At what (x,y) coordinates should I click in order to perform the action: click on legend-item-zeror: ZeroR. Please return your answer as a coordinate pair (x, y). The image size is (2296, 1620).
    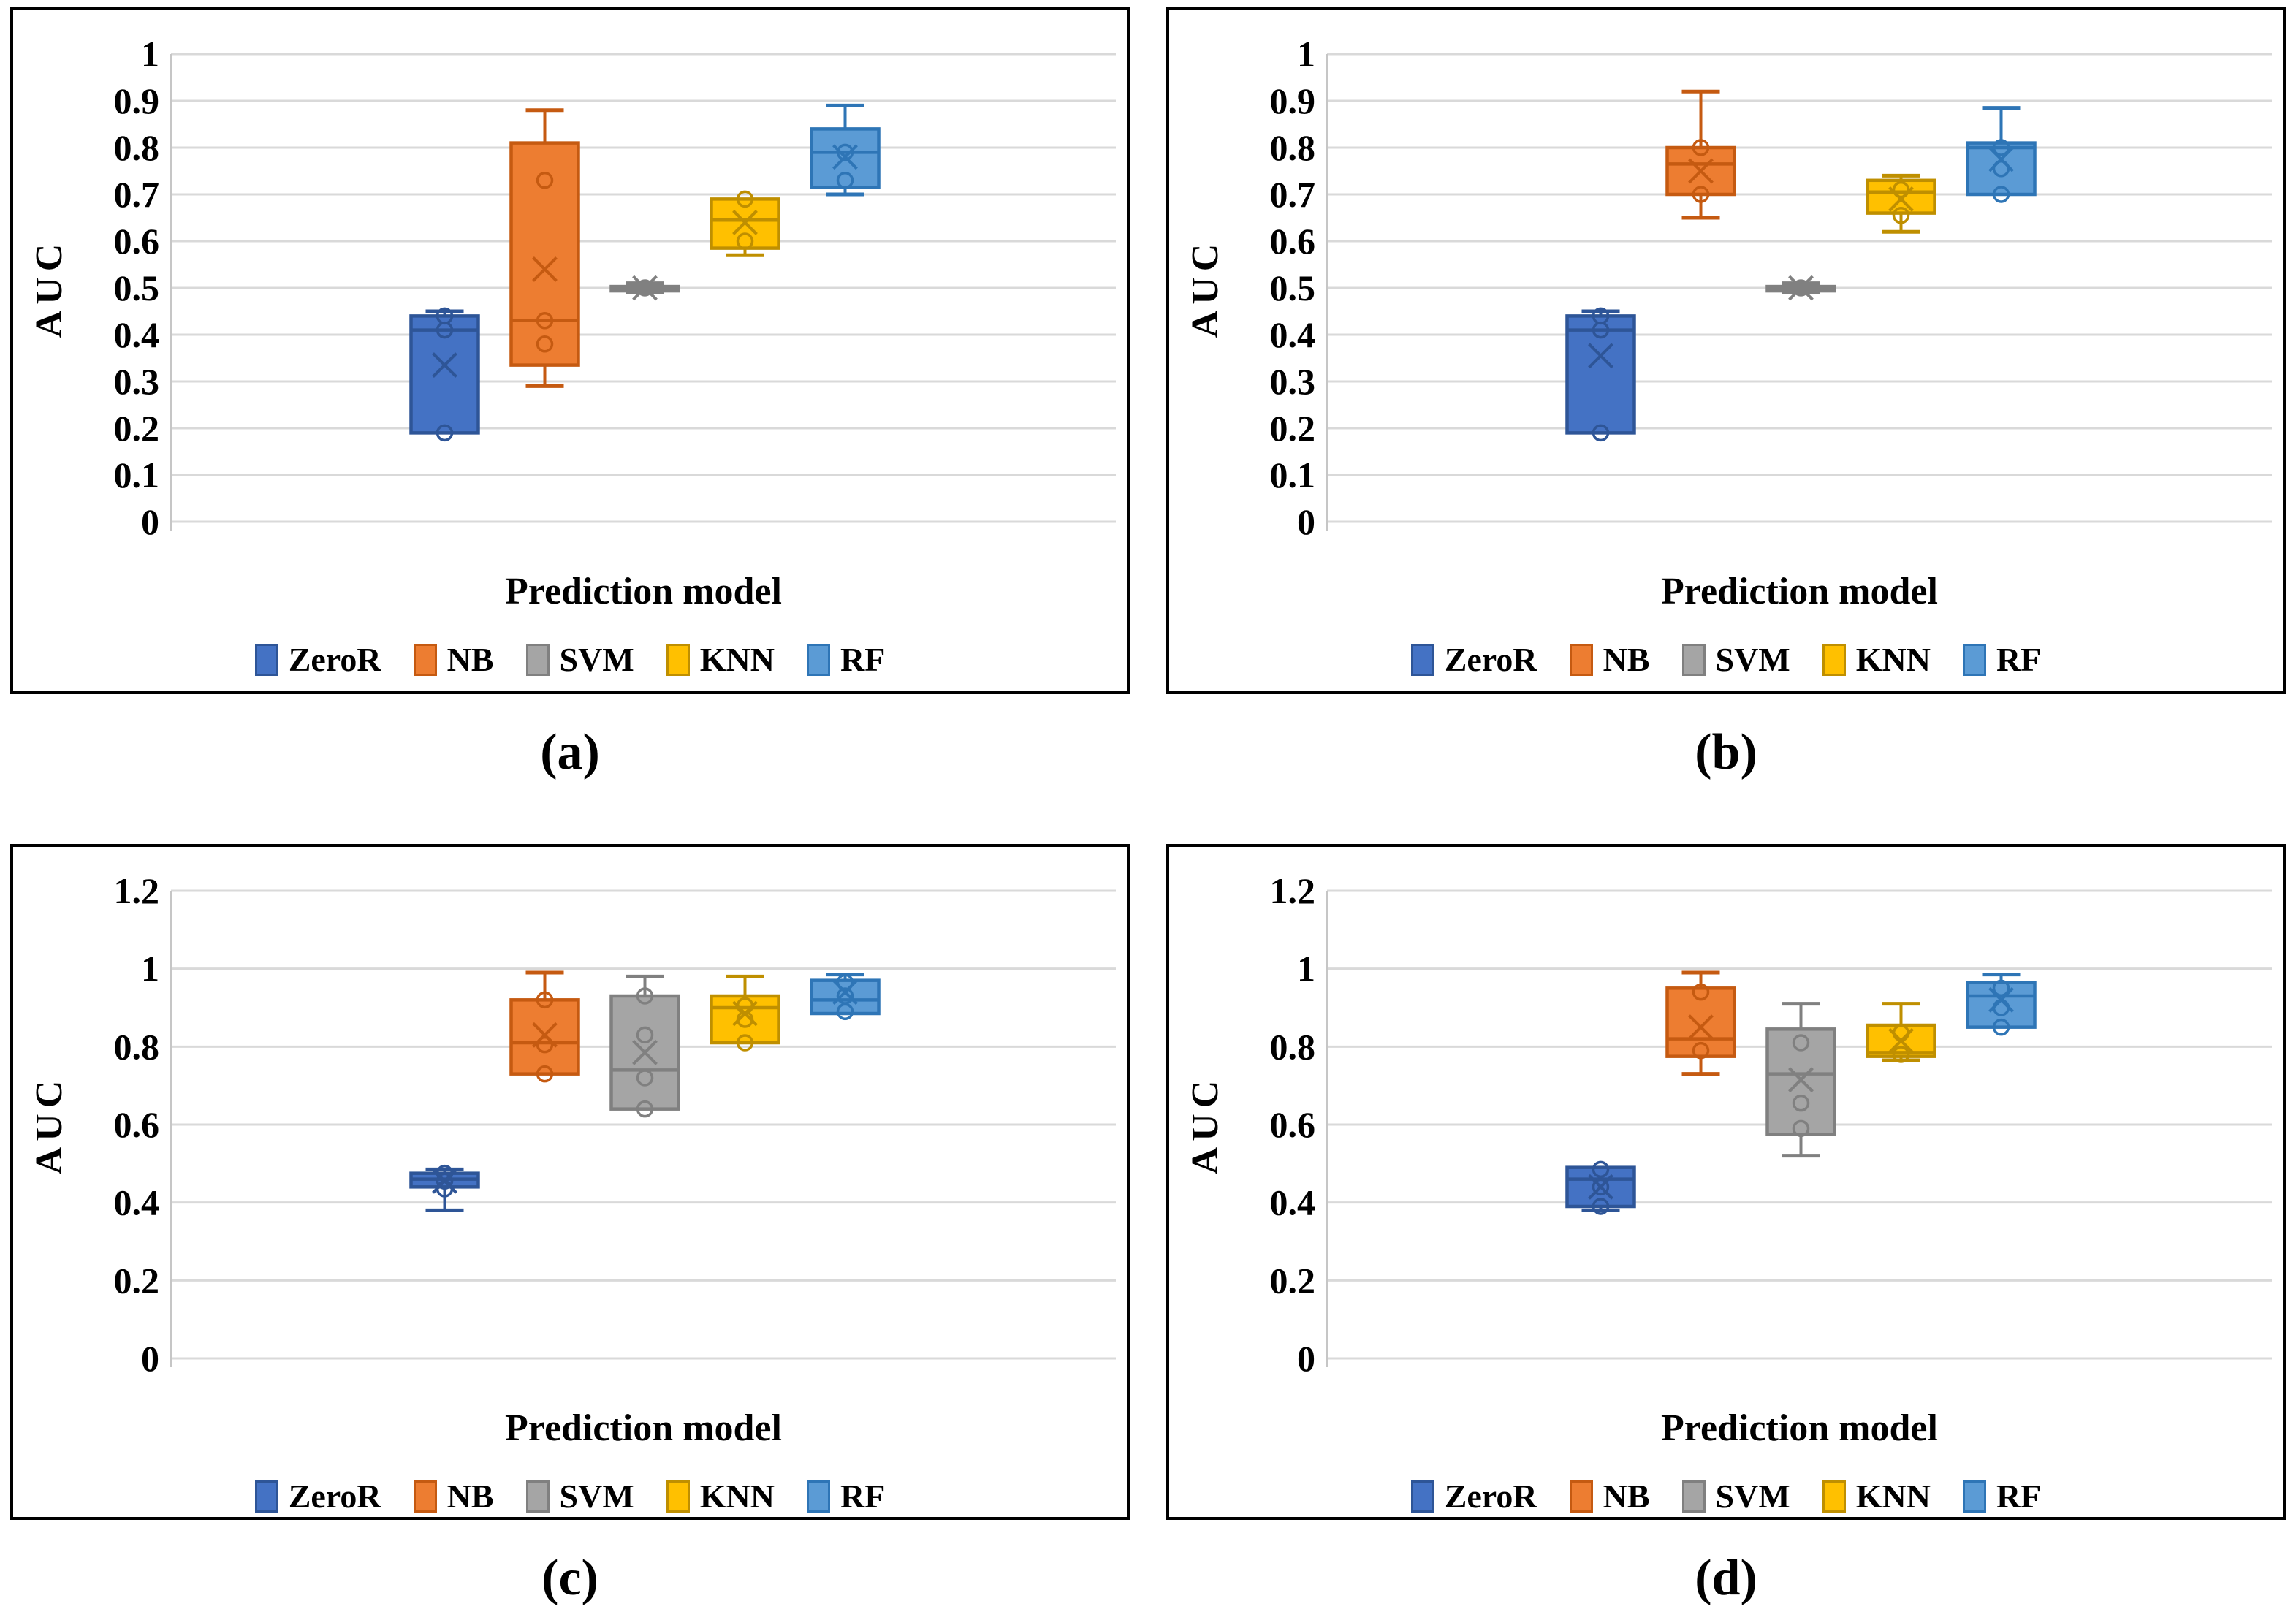
    Looking at the image, I should click on (1473, 659).